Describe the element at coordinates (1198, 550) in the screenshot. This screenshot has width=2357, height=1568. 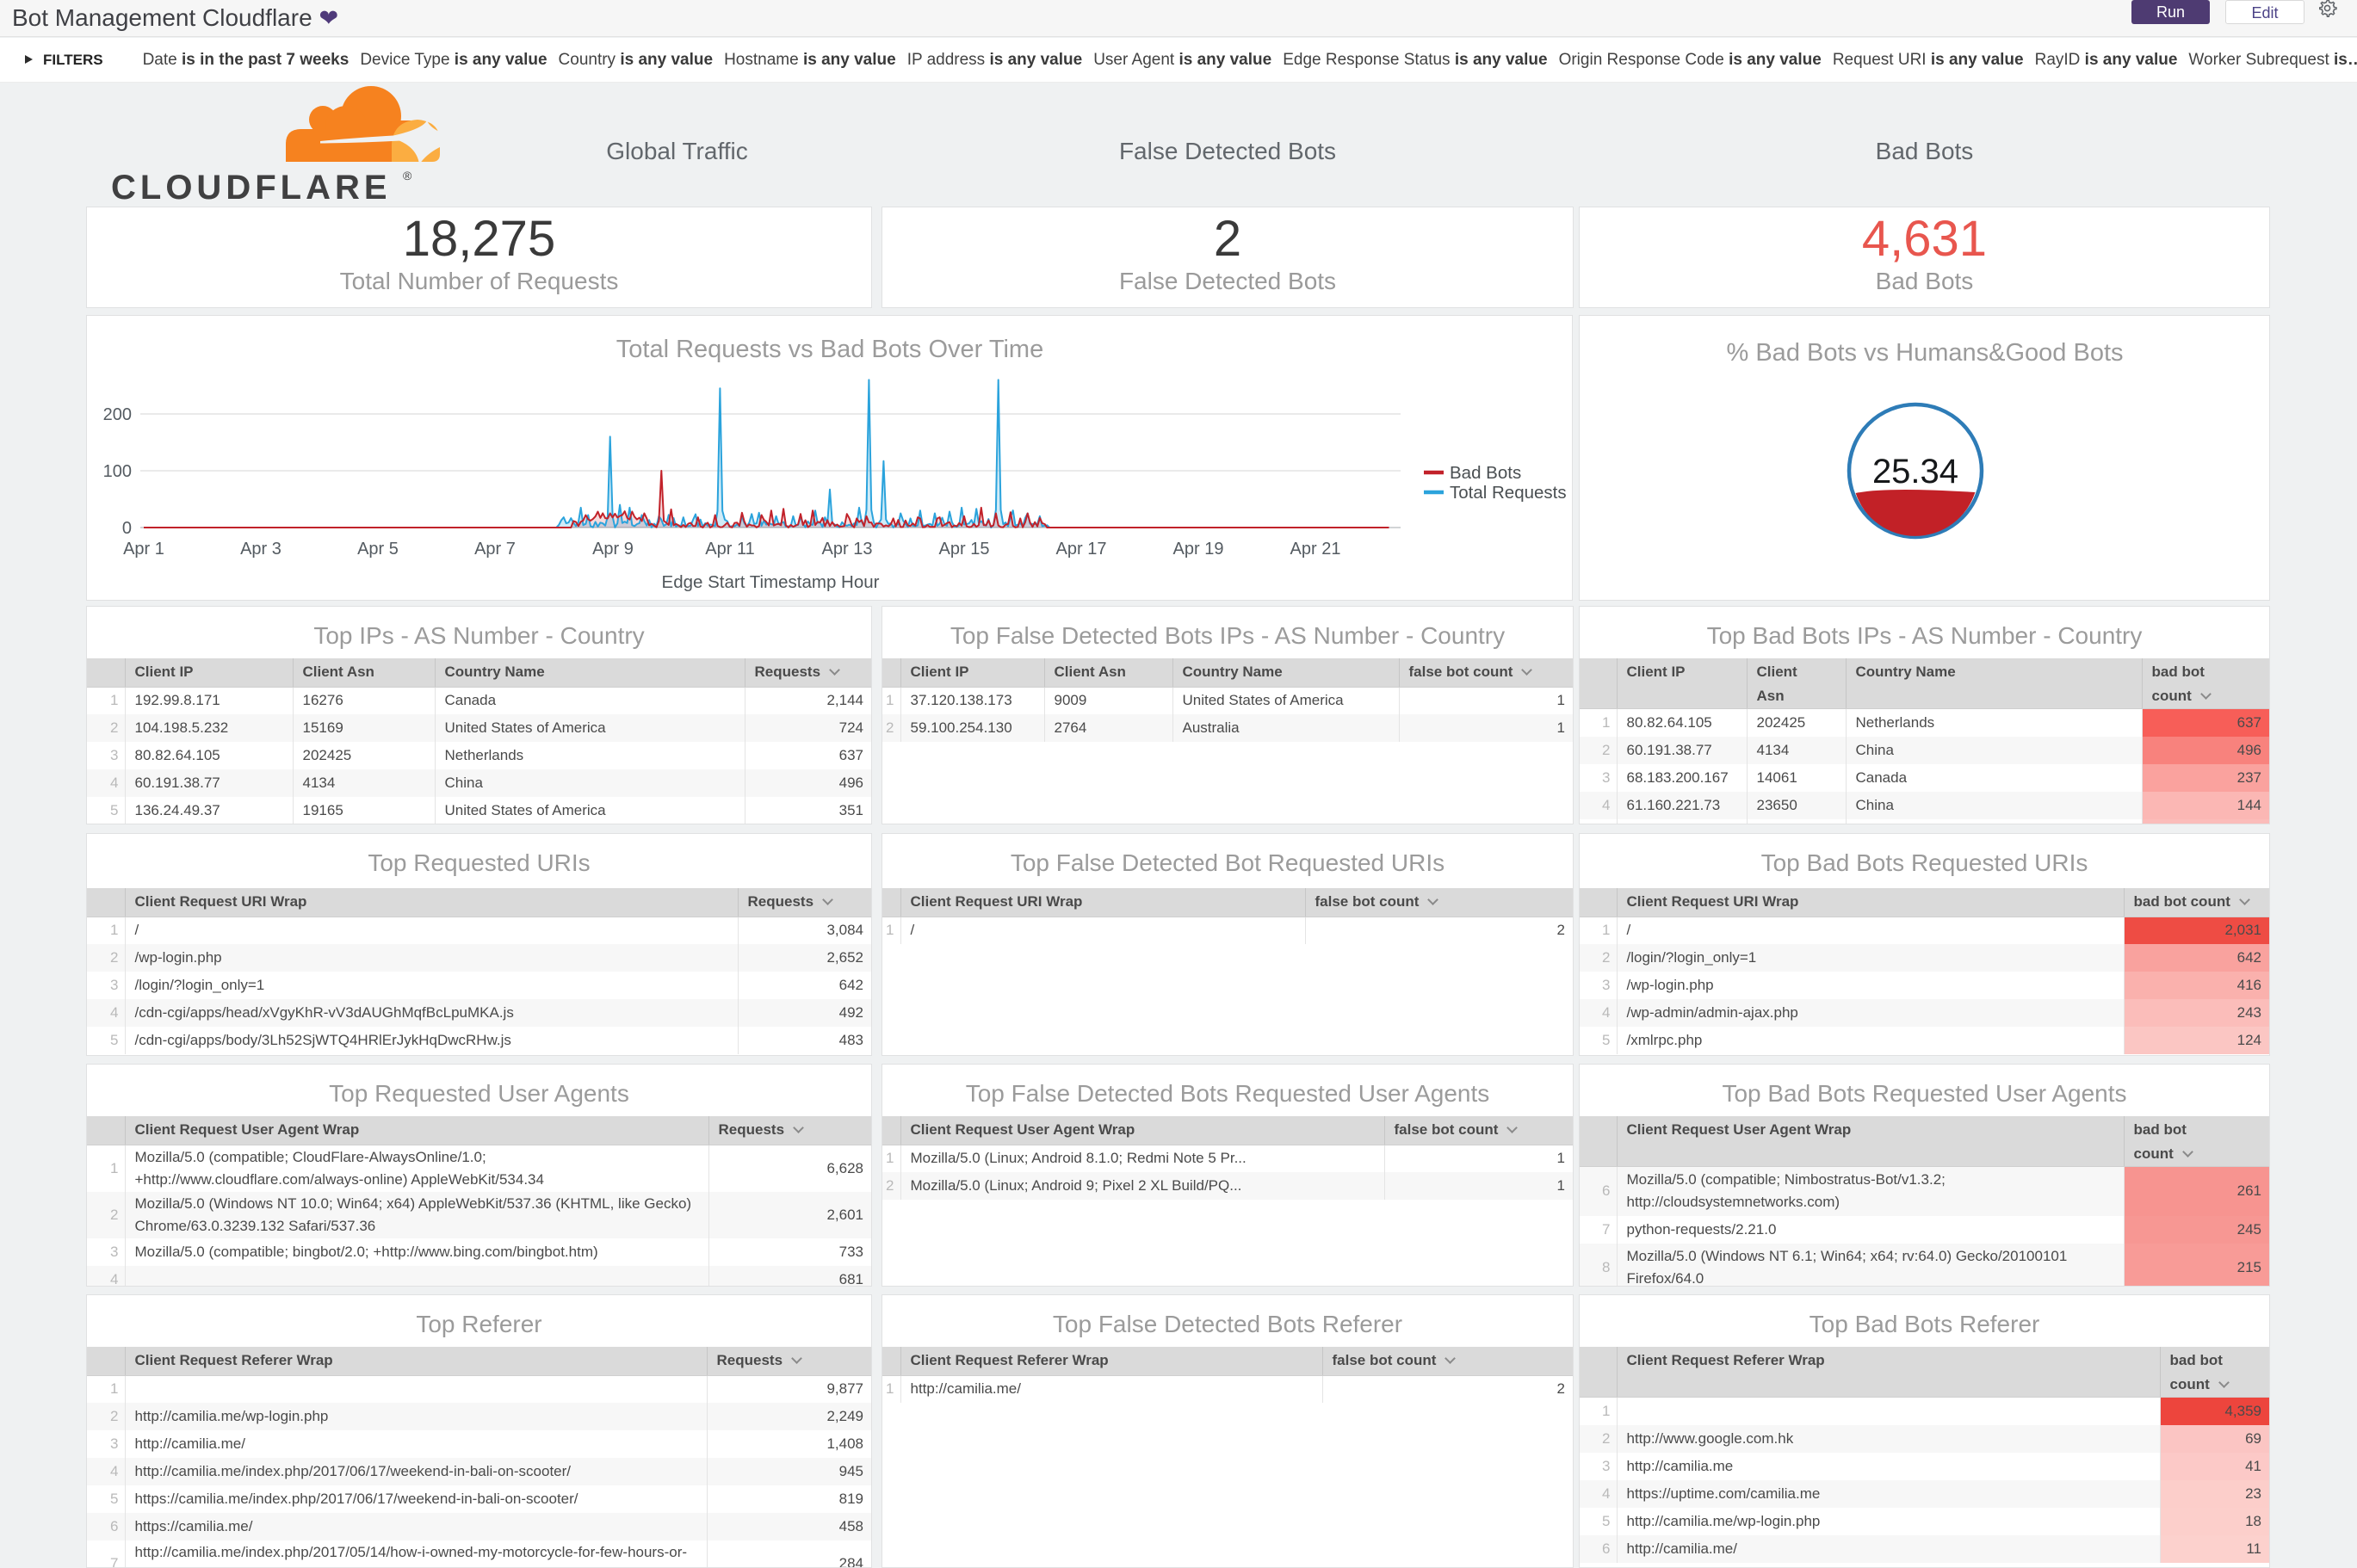
I see `svg-text: Apr 19` at that location.